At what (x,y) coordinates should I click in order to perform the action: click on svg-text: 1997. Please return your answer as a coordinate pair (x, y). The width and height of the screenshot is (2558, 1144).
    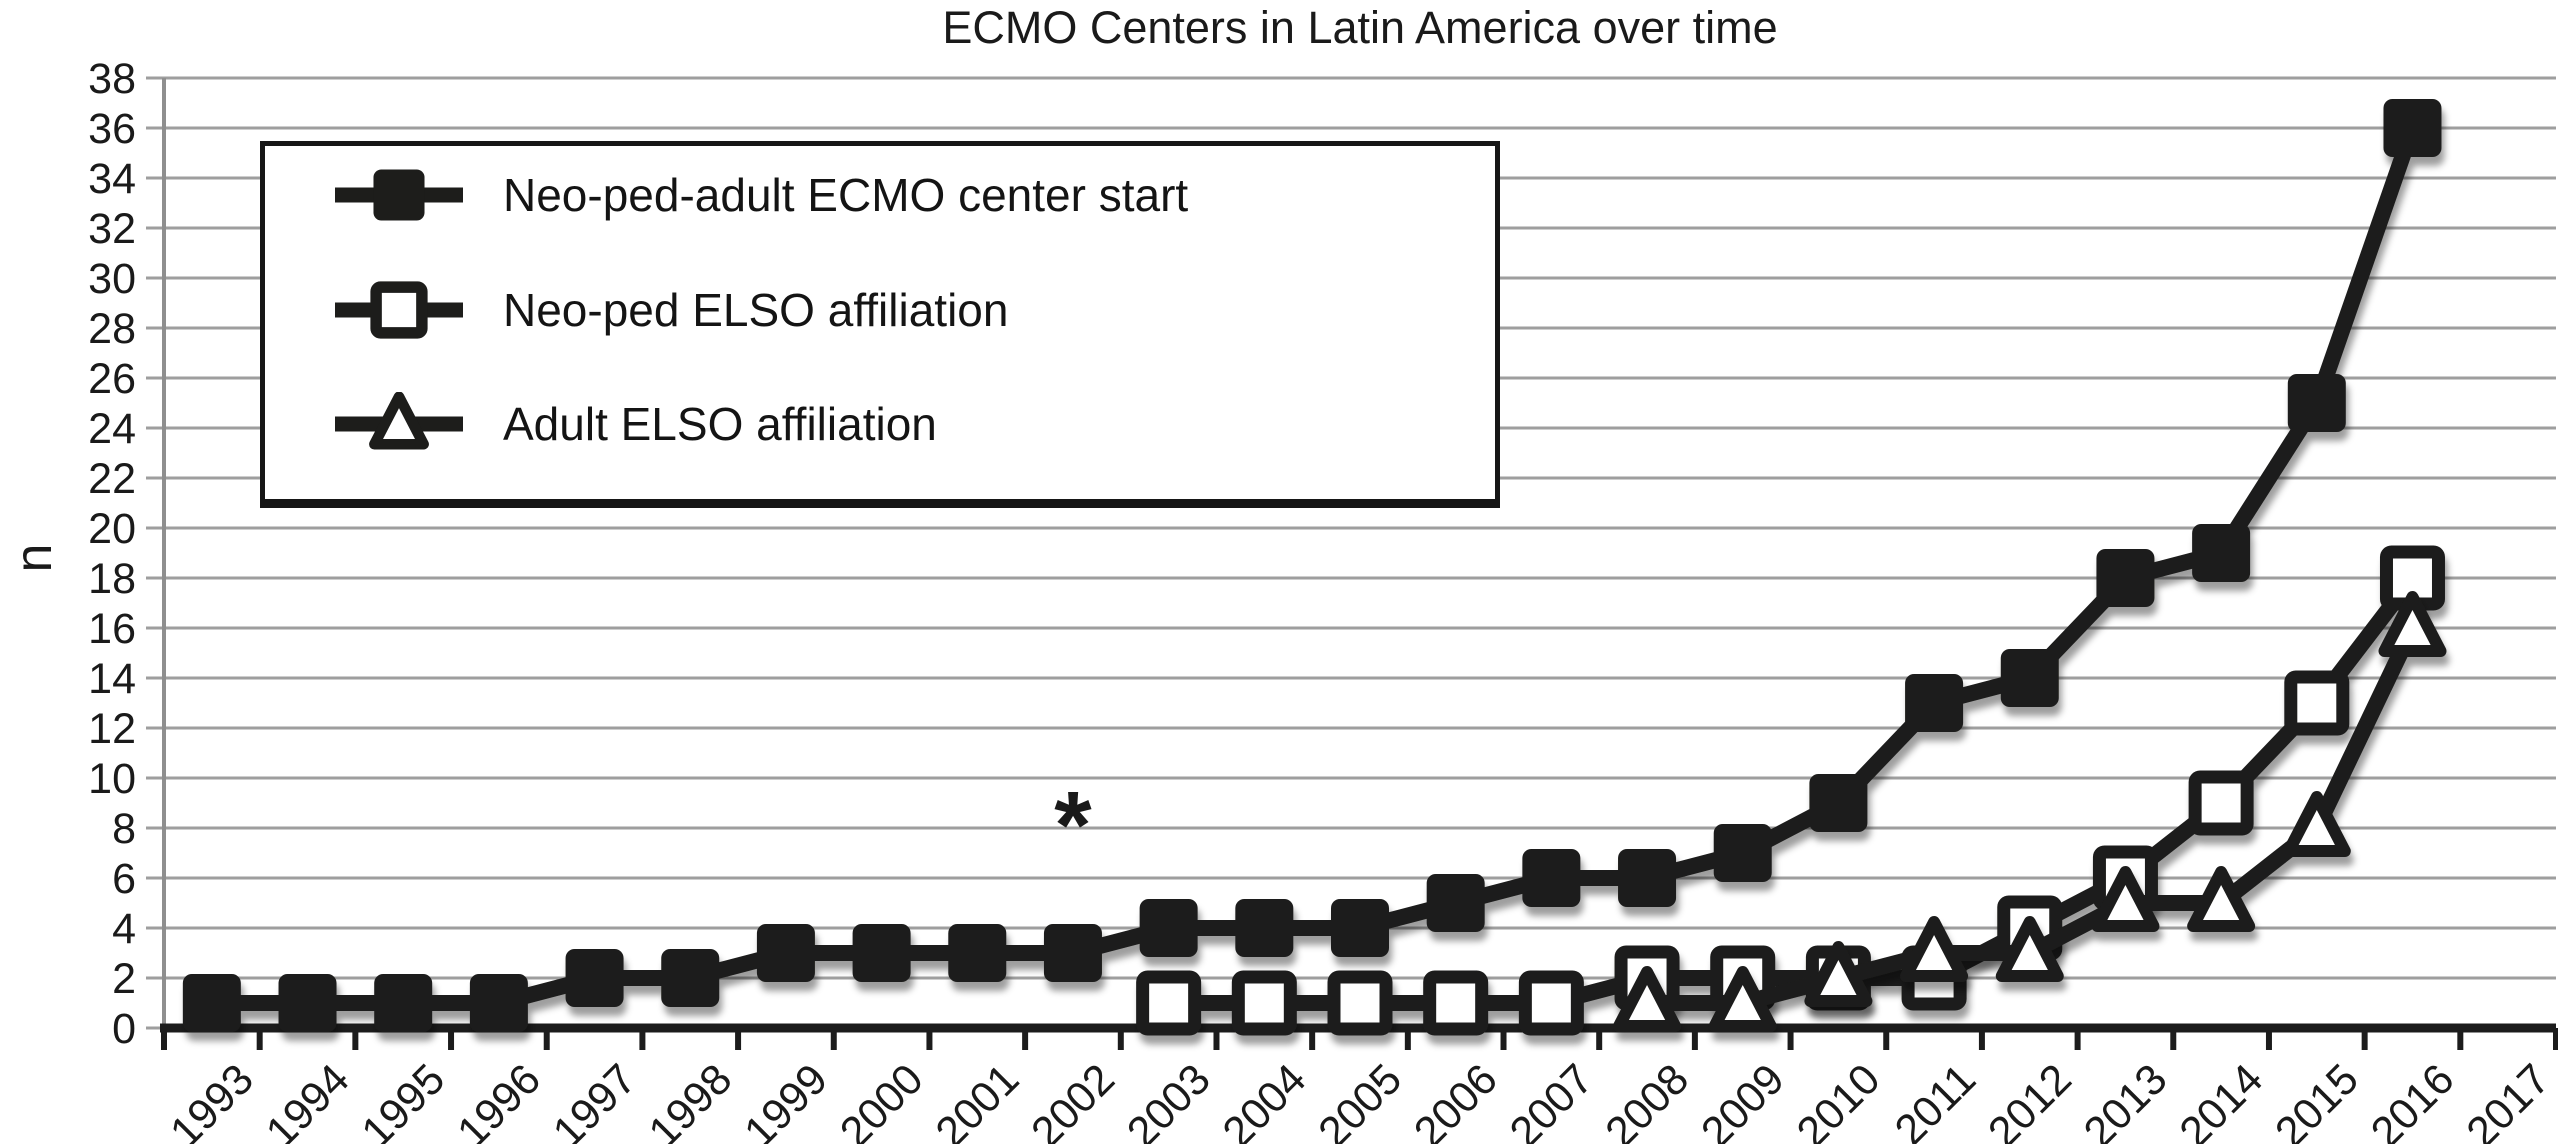
    Looking at the image, I should click on (595, 1099).